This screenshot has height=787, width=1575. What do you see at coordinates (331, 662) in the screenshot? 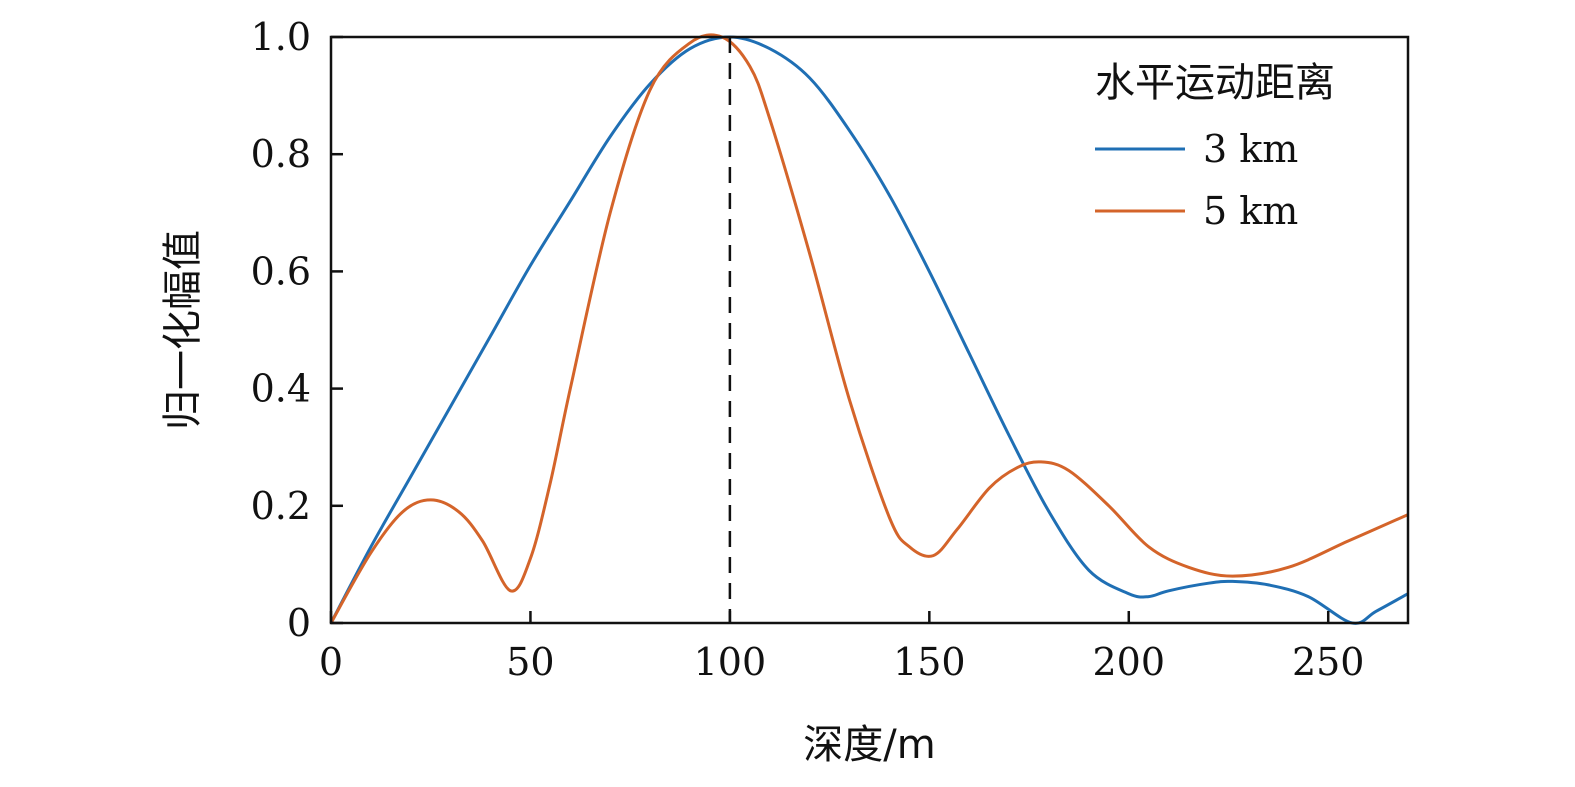
I see `x-tick-label: 0` at bounding box center [331, 662].